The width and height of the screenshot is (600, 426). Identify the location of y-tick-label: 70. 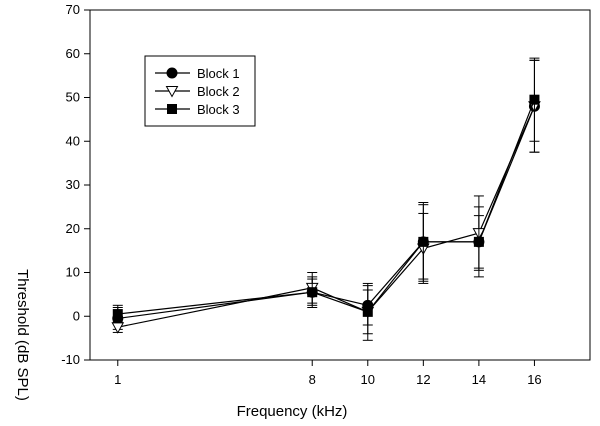
(73, 9).